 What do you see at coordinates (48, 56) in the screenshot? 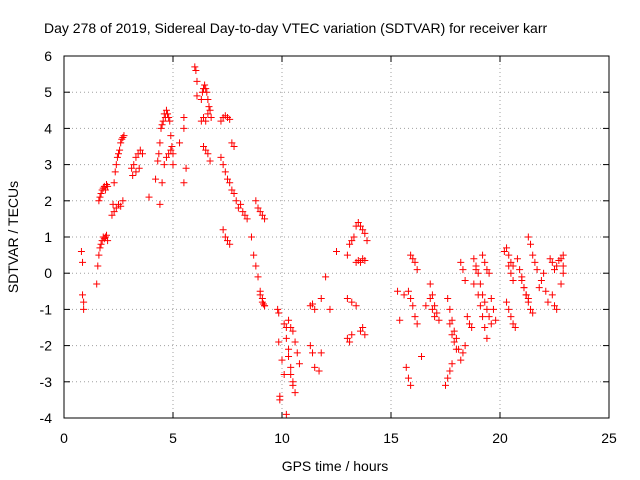
I see `y-tick-label: 6` at bounding box center [48, 56].